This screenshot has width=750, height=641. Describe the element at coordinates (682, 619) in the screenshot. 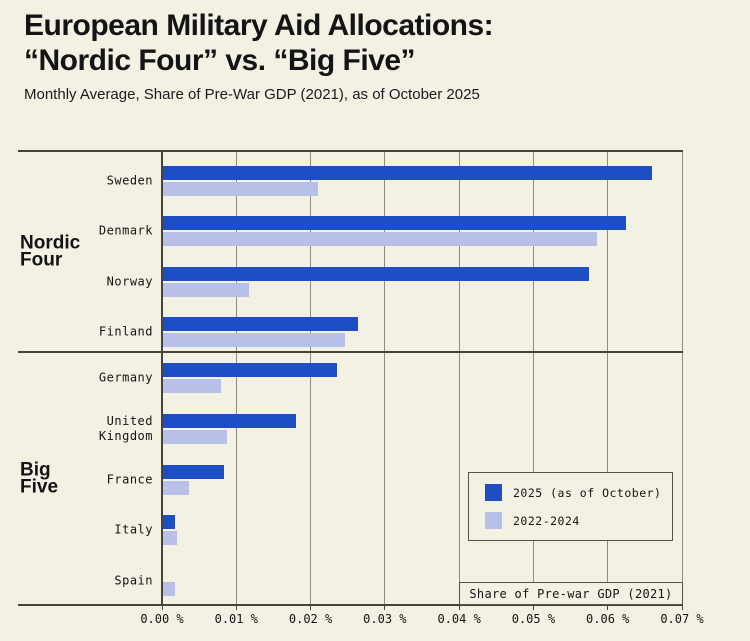

I see `x-tick-label-0.07%: 0.07 %` at that location.